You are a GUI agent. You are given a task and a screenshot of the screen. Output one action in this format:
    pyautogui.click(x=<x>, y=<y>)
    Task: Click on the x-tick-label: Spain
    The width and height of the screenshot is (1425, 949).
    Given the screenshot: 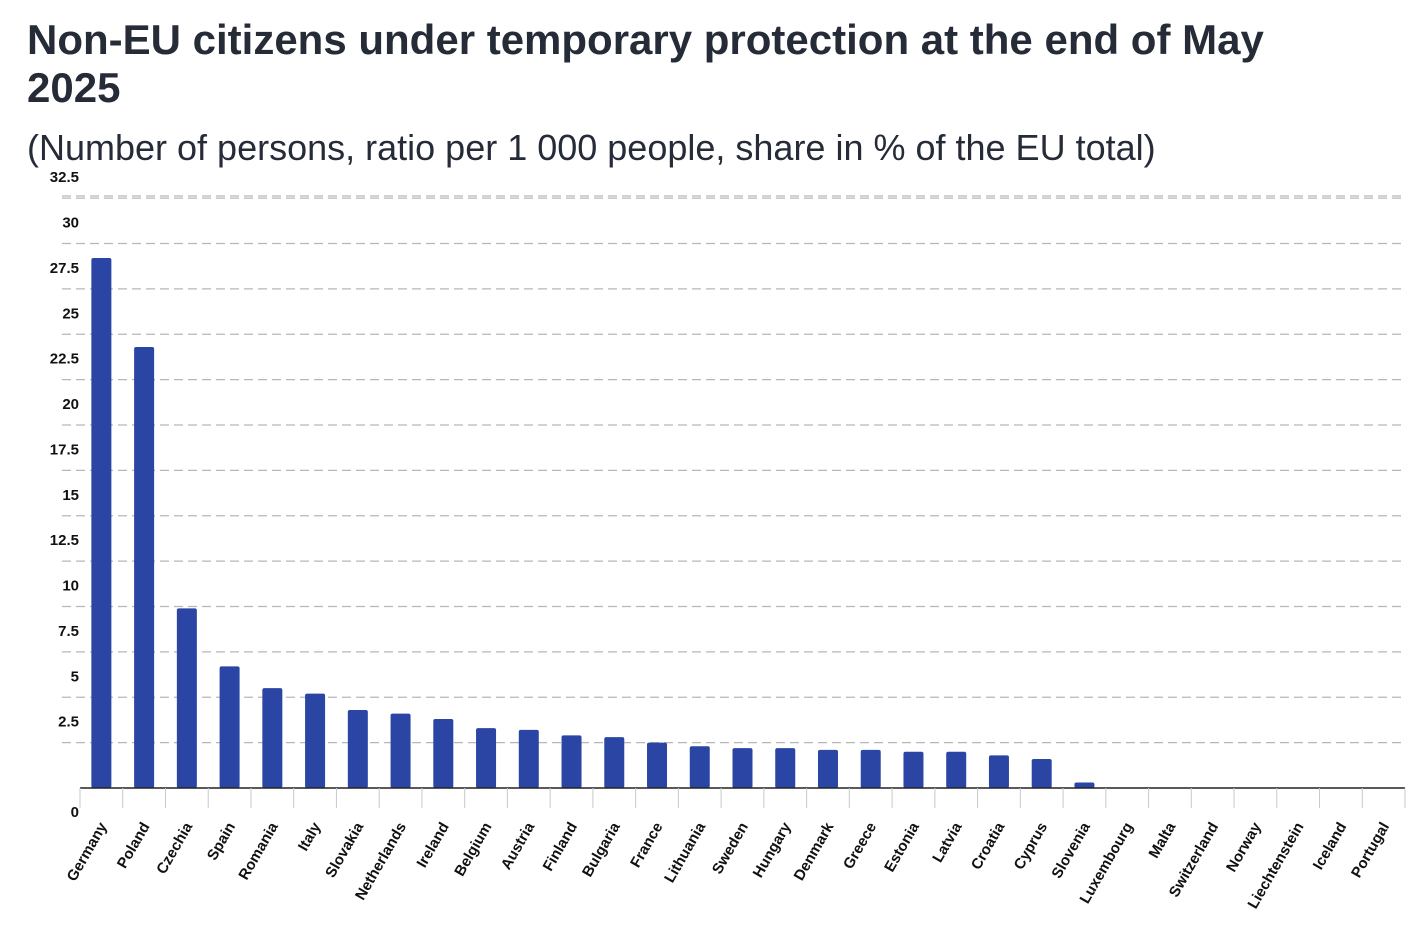 What is the action you would take?
    pyautogui.click(x=221, y=842)
    